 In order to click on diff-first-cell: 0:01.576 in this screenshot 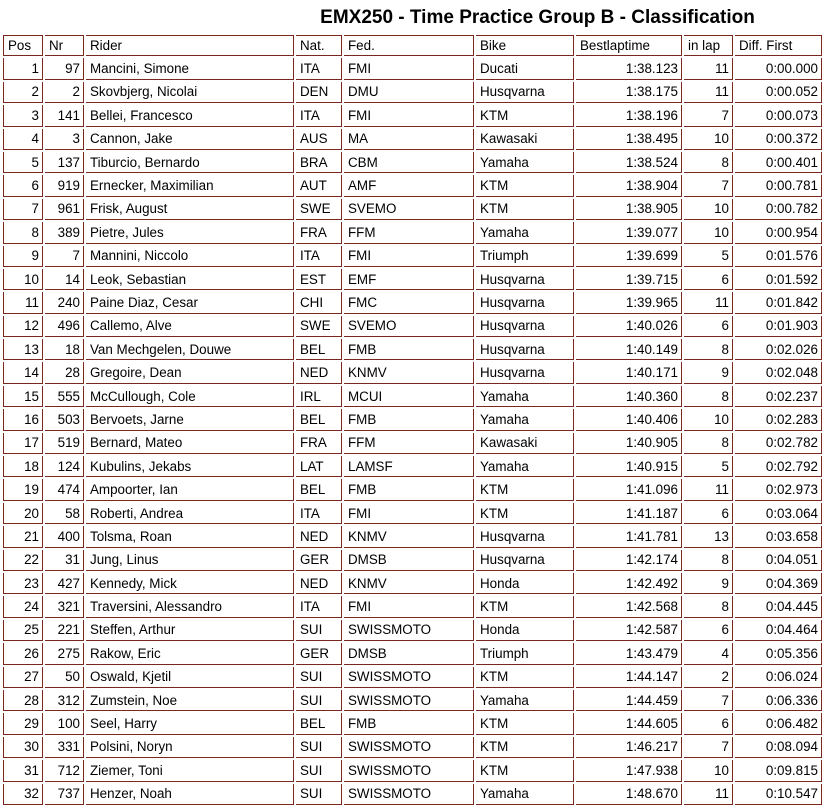, I will do `click(778, 256)`.